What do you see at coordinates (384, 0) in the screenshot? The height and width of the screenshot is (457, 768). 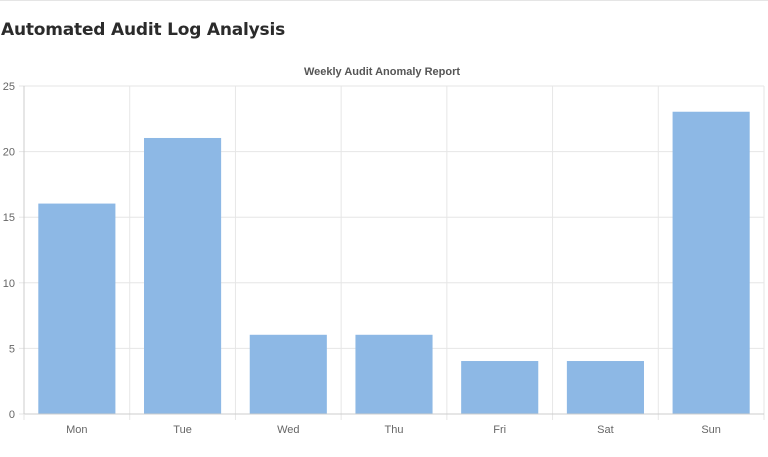 I see `top-divider` at bounding box center [384, 0].